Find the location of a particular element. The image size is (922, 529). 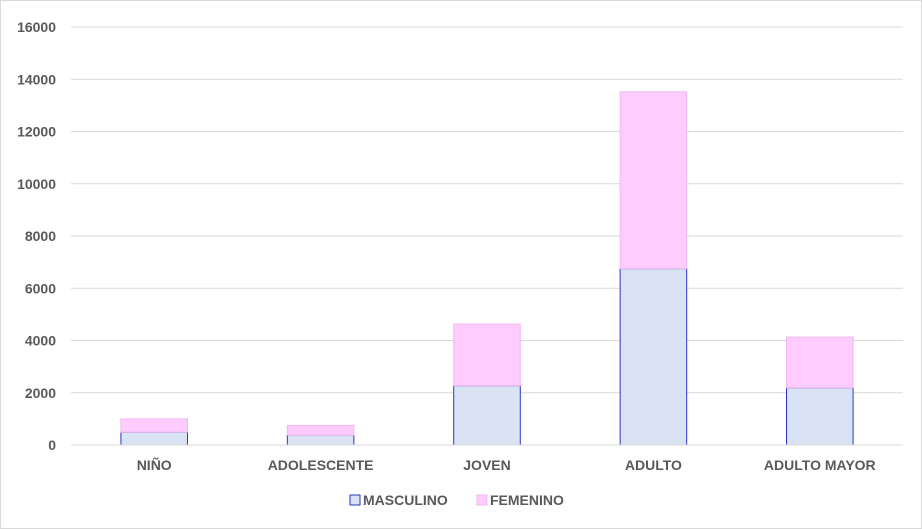

y-tick-label: 10000 is located at coordinates (36, 184).